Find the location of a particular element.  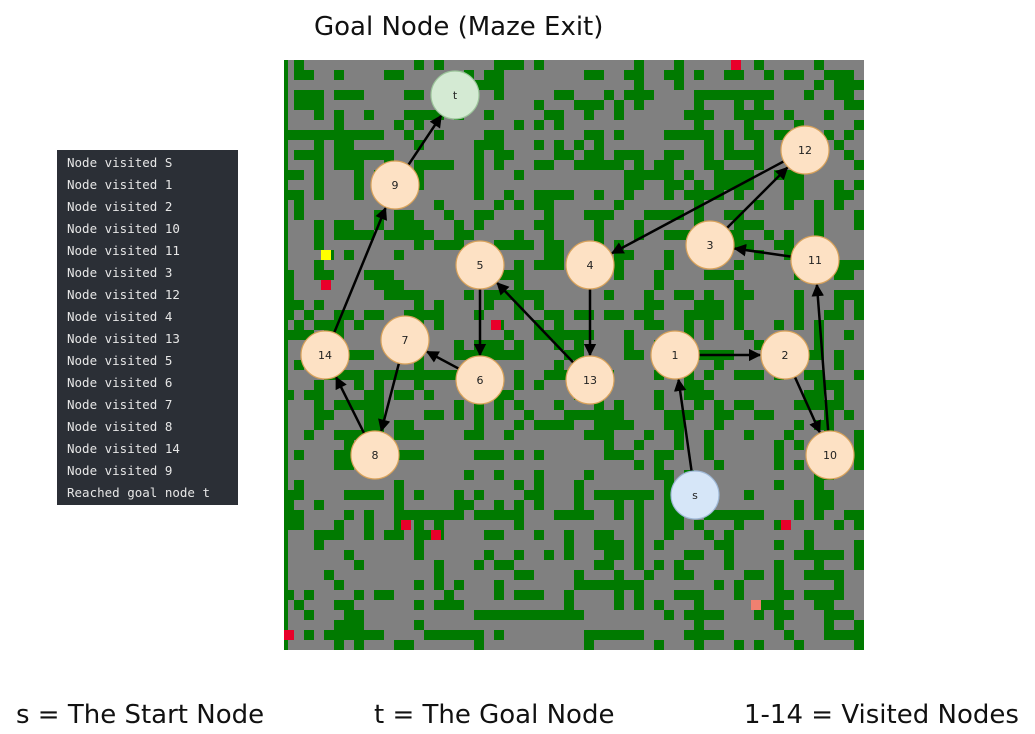

node-5: 5 is located at coordinates (480, 265).